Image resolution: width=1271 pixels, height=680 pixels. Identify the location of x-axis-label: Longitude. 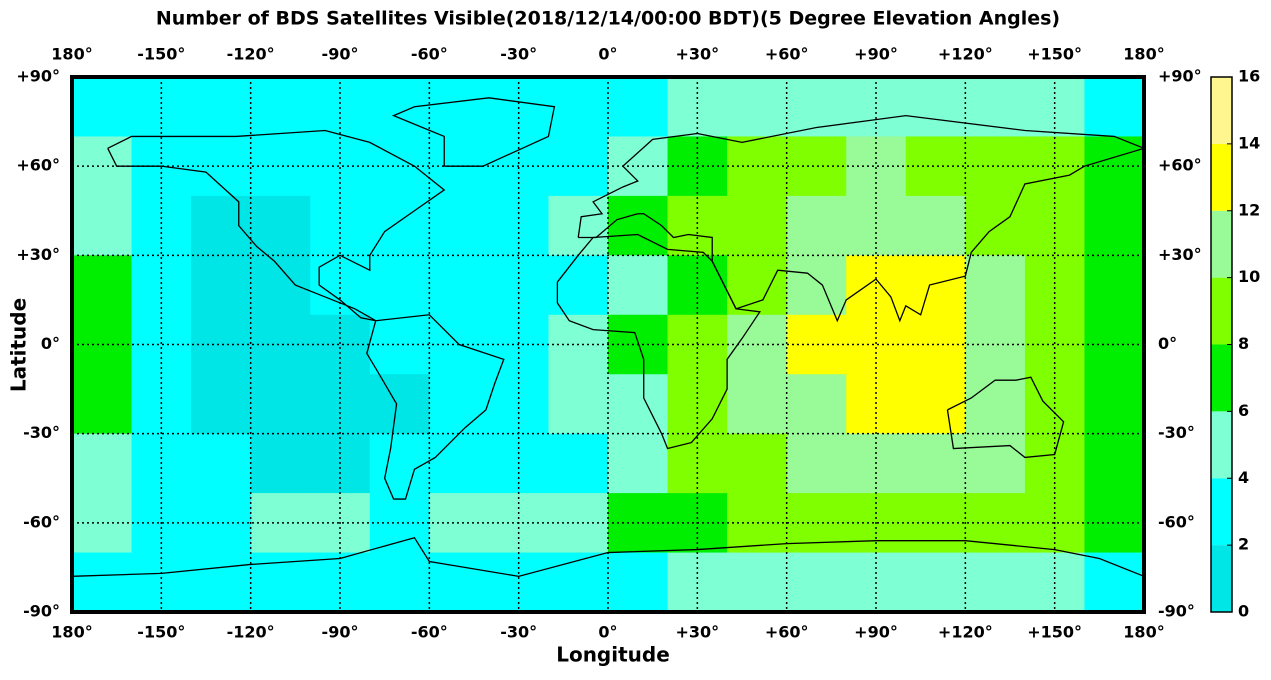
(613, 655).